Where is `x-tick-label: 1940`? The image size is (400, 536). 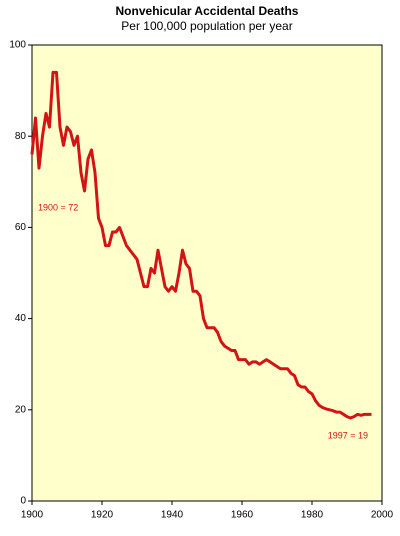
x-tick-label: 1940 is located at coordinates (172, 515).